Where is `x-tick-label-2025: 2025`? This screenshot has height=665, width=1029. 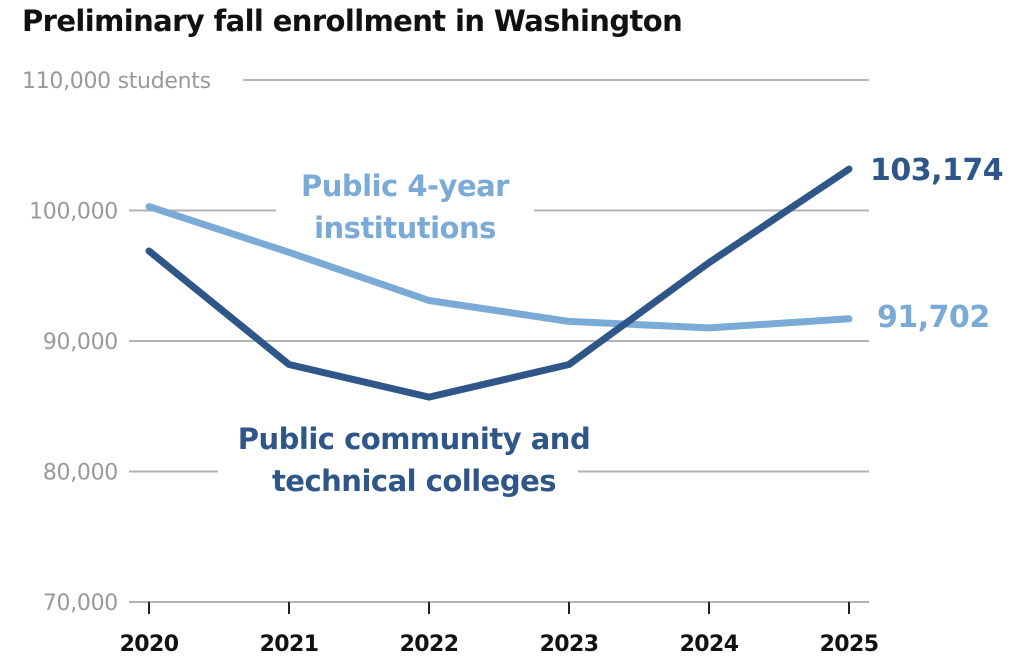
x-tick-label-2025: 2025 is located at coordinates (849, 644).